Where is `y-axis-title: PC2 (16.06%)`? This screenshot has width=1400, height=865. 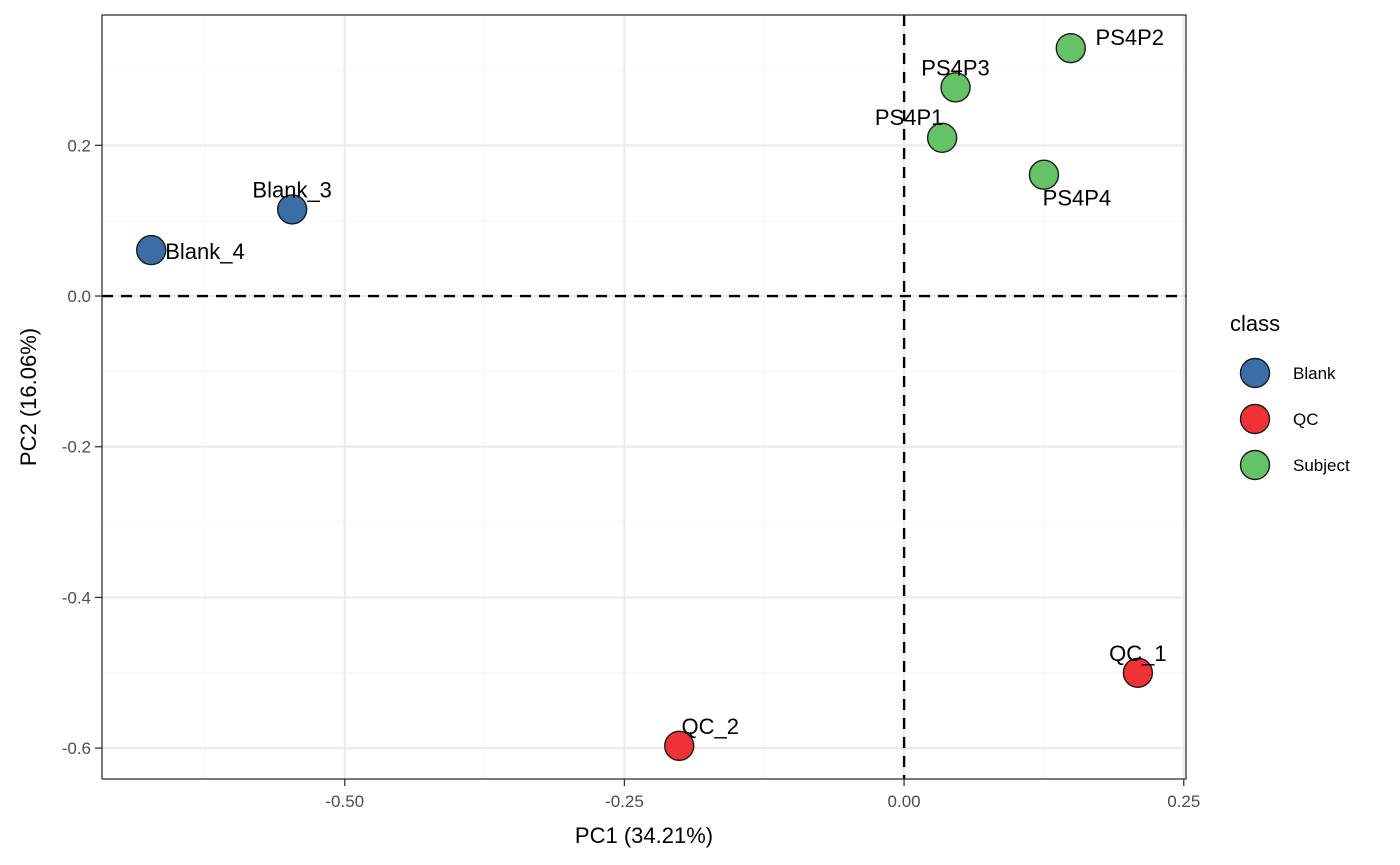 y-axis-title: PC2 (16.06%) is located at coordinates (28, 397).